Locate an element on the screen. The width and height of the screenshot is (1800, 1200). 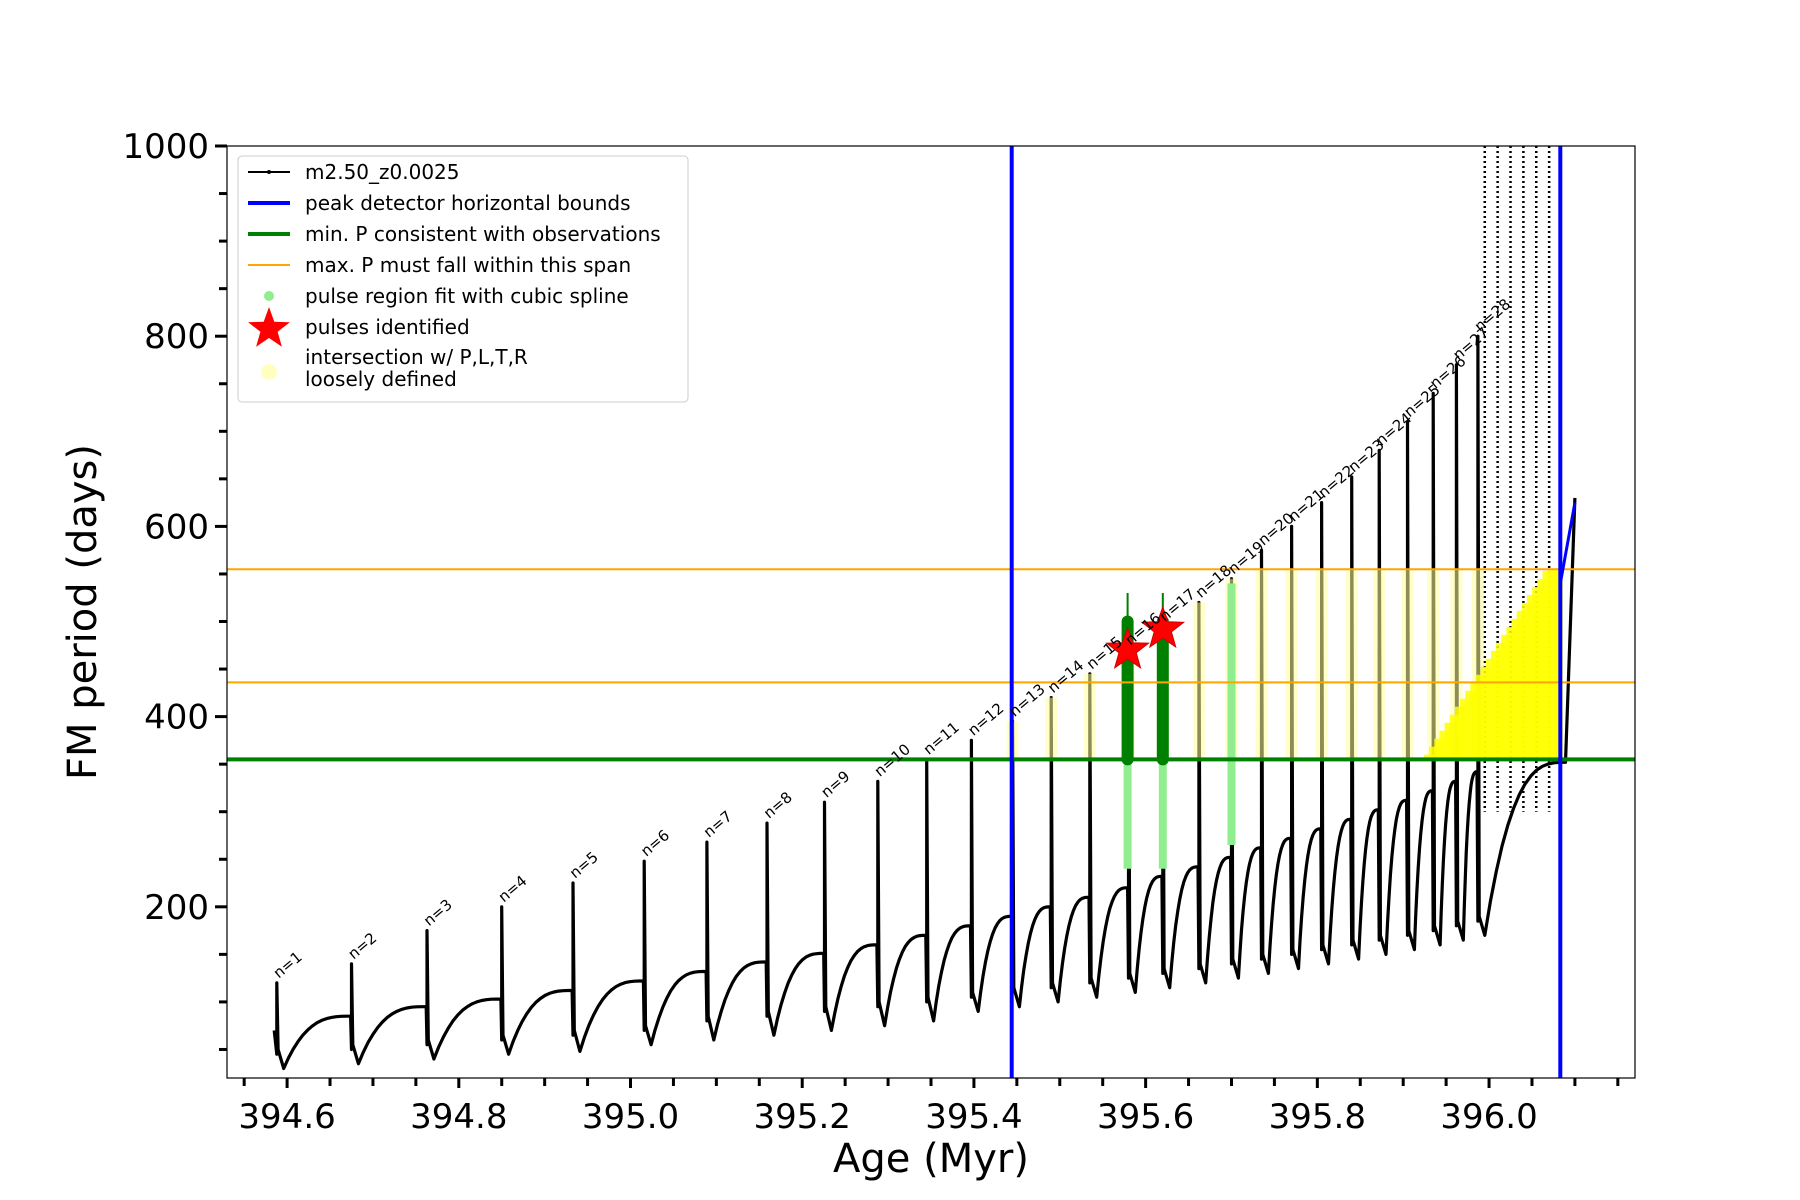
pulse-label: n=2 is located at coordinates (362, 946).